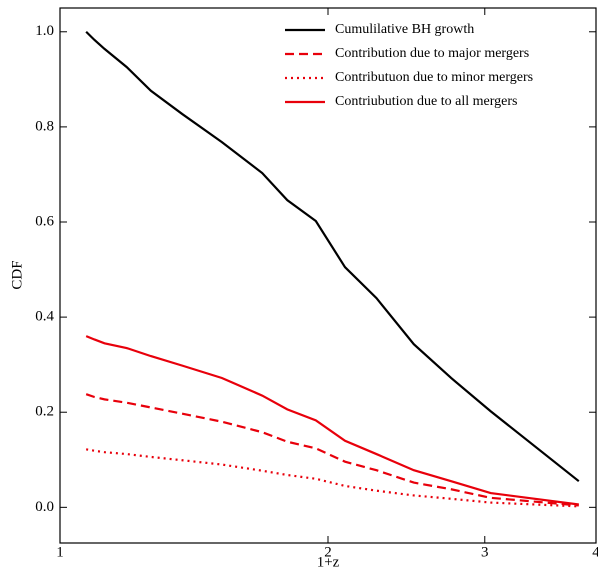  What do you see at coordinates (17, 274) in the screenshot?
I see `y-axis-label: CDF` at bounding box center [17, 274].